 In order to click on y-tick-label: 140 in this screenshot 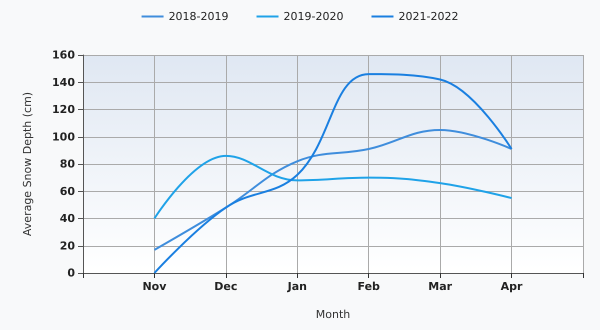, I will do `click(64, 82)`.